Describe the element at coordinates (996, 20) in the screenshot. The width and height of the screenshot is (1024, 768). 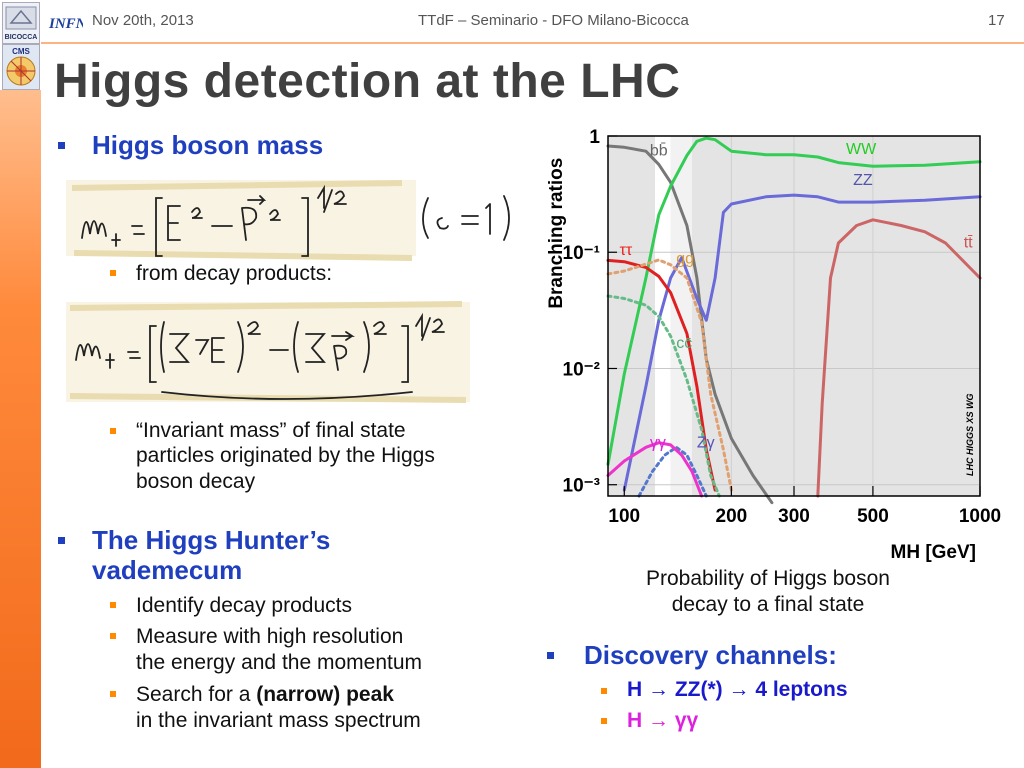
I see `page-number: 17` at that location.